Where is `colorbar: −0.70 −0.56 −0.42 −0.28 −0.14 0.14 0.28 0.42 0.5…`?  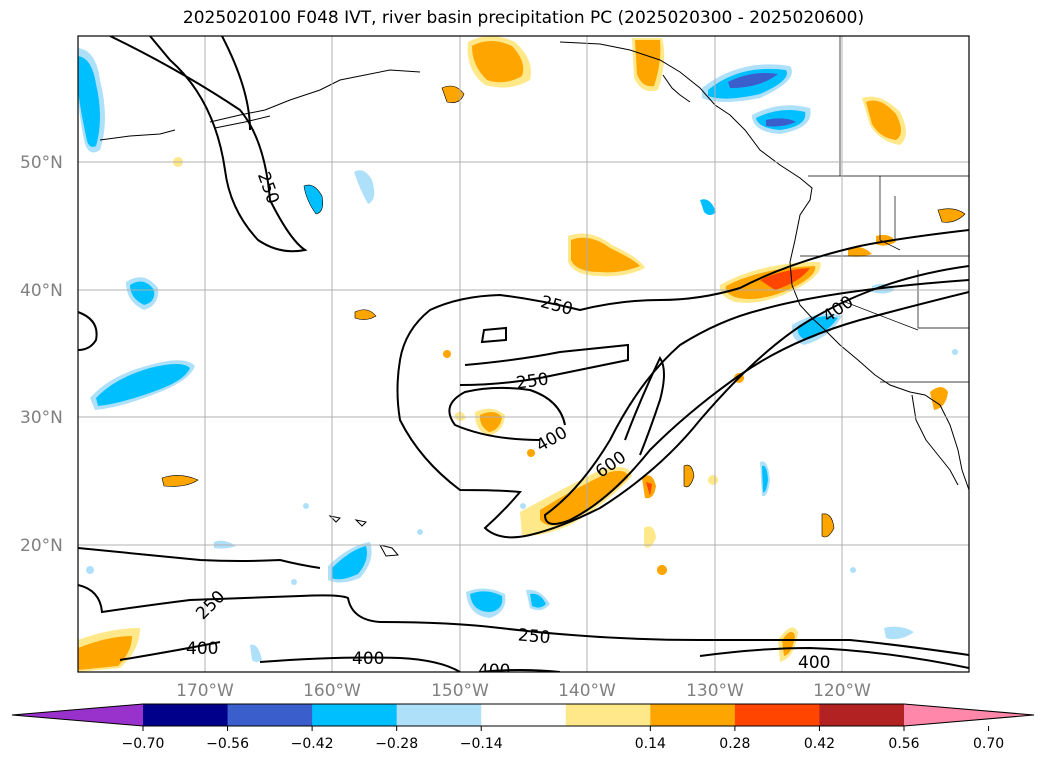 colorbar: −0.70 −0.56 −0.42 −0.28 −0.14 0.14 0.28 0.42 0.5… is located at coordinates (523, 727).